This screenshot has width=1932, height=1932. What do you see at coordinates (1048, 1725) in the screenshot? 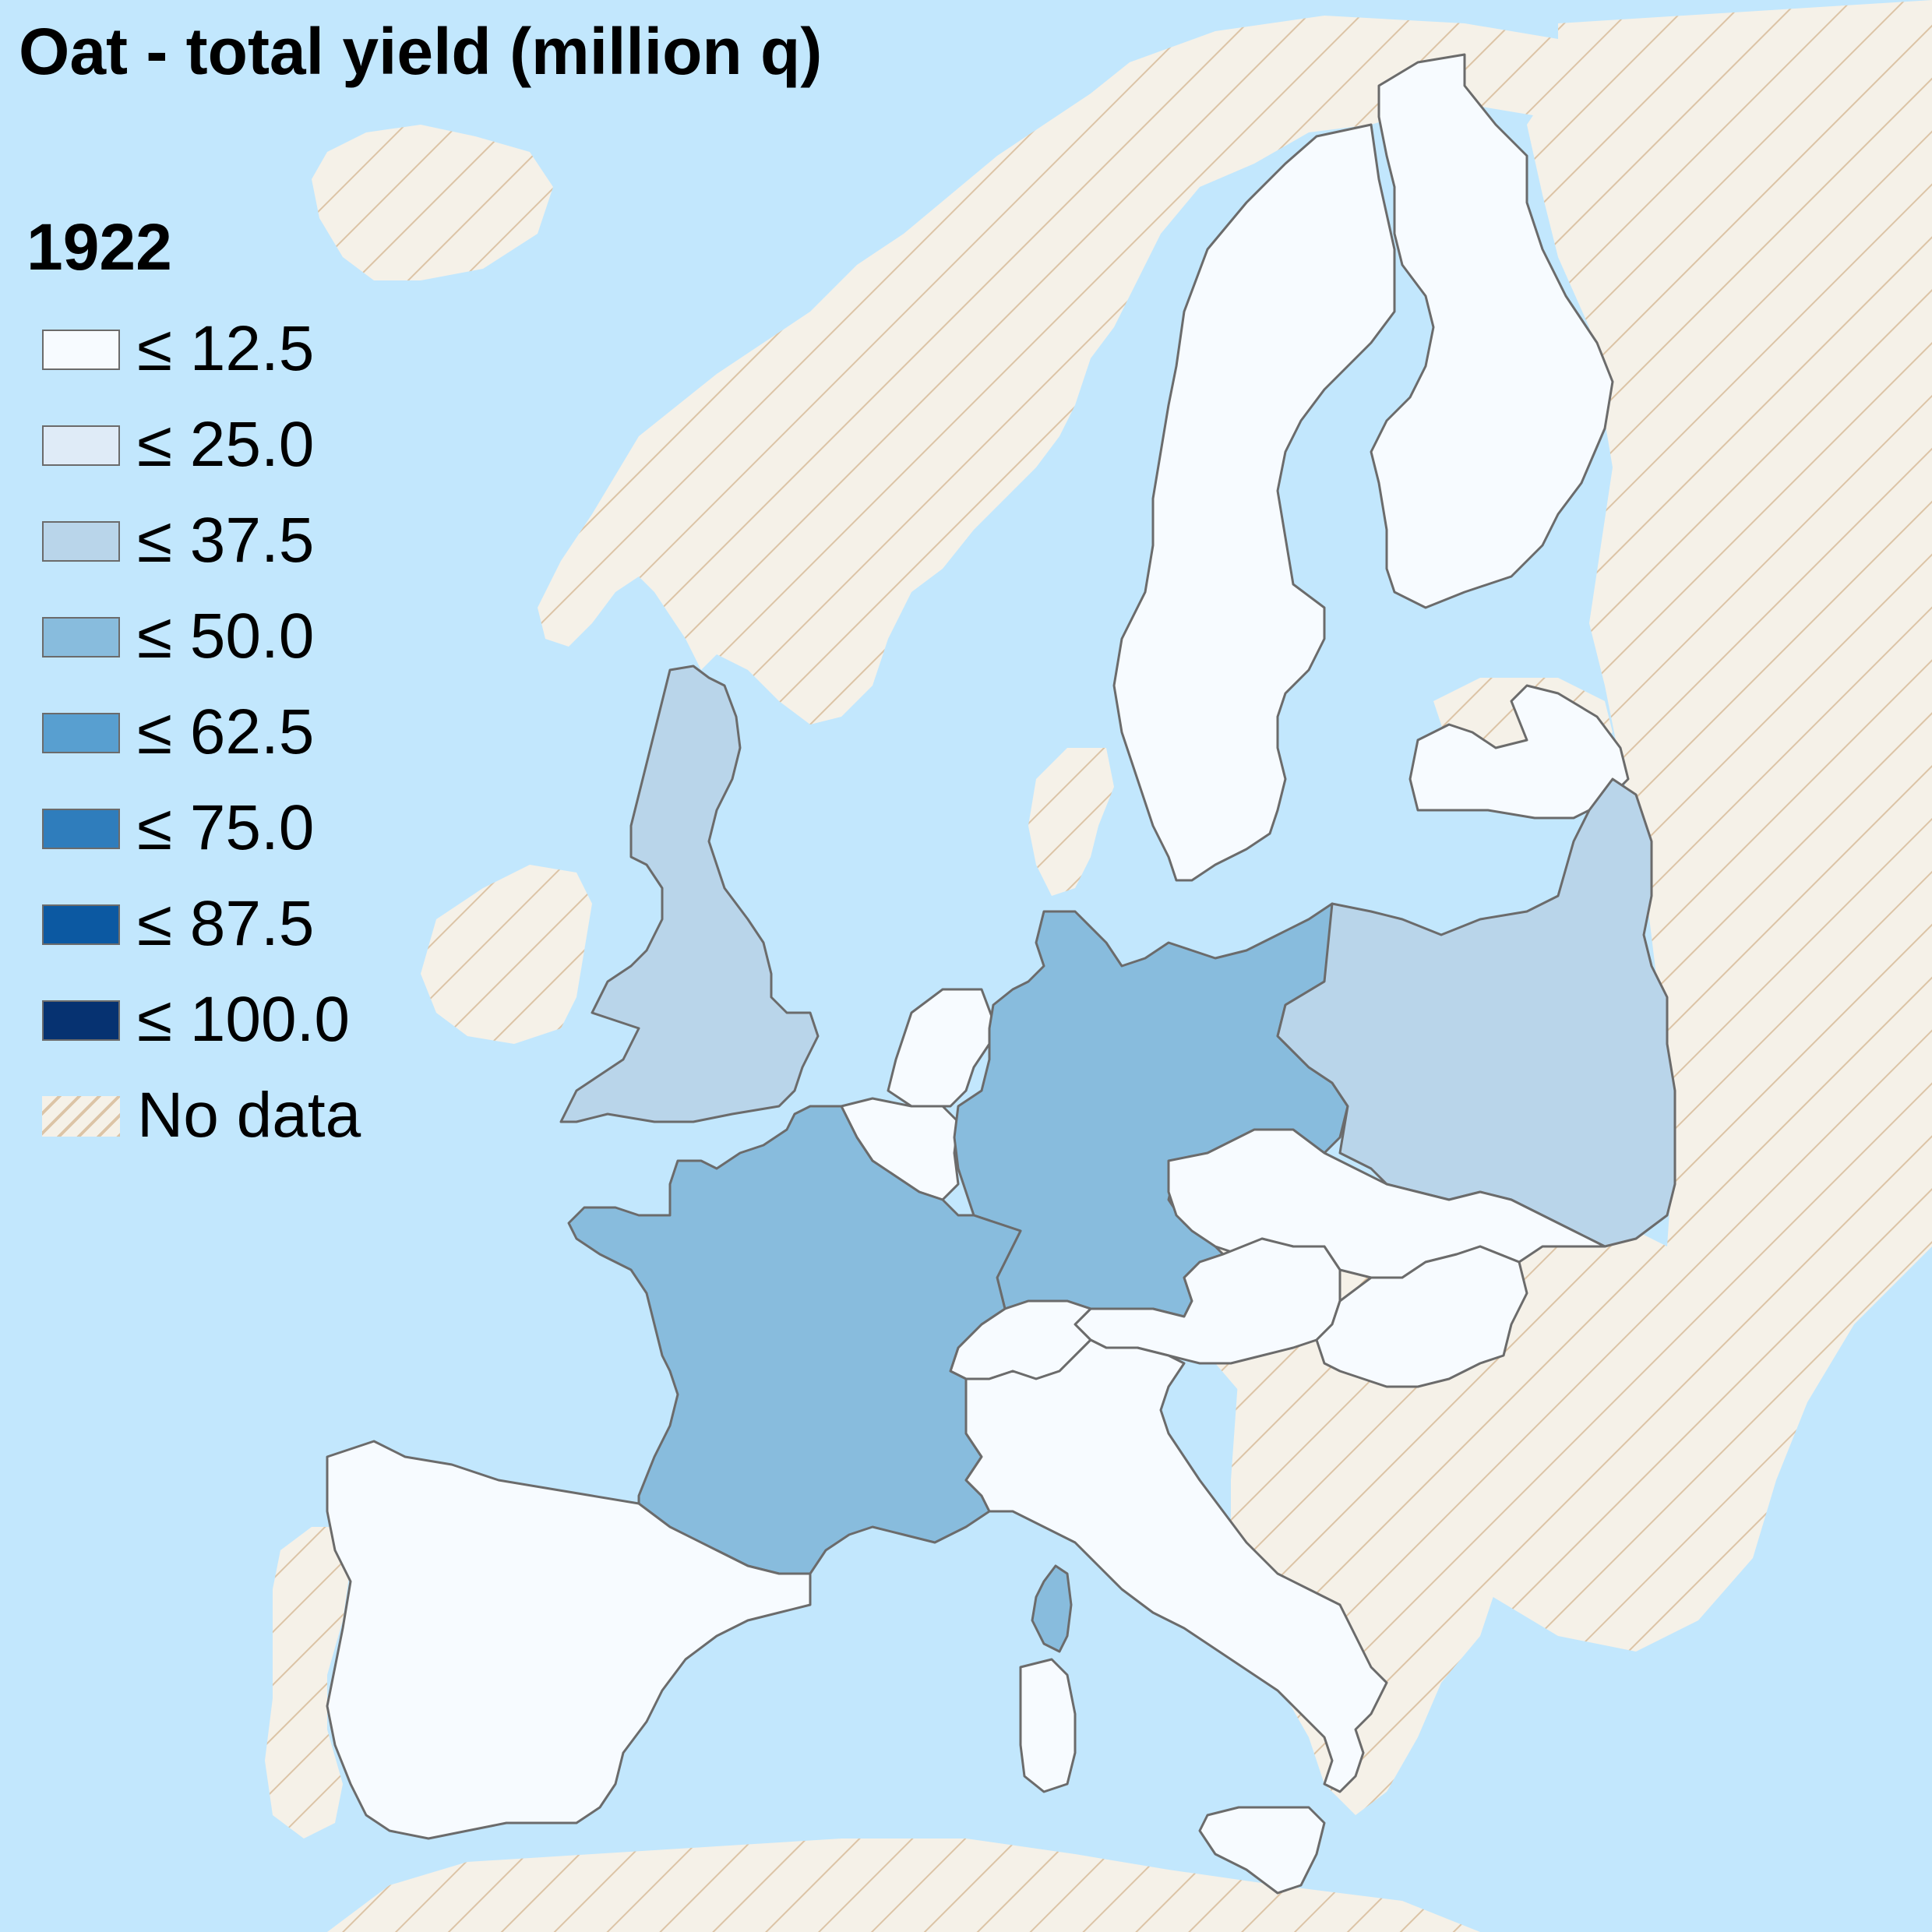
I see `country-sardinia` at bounding box center [1048, 1725].